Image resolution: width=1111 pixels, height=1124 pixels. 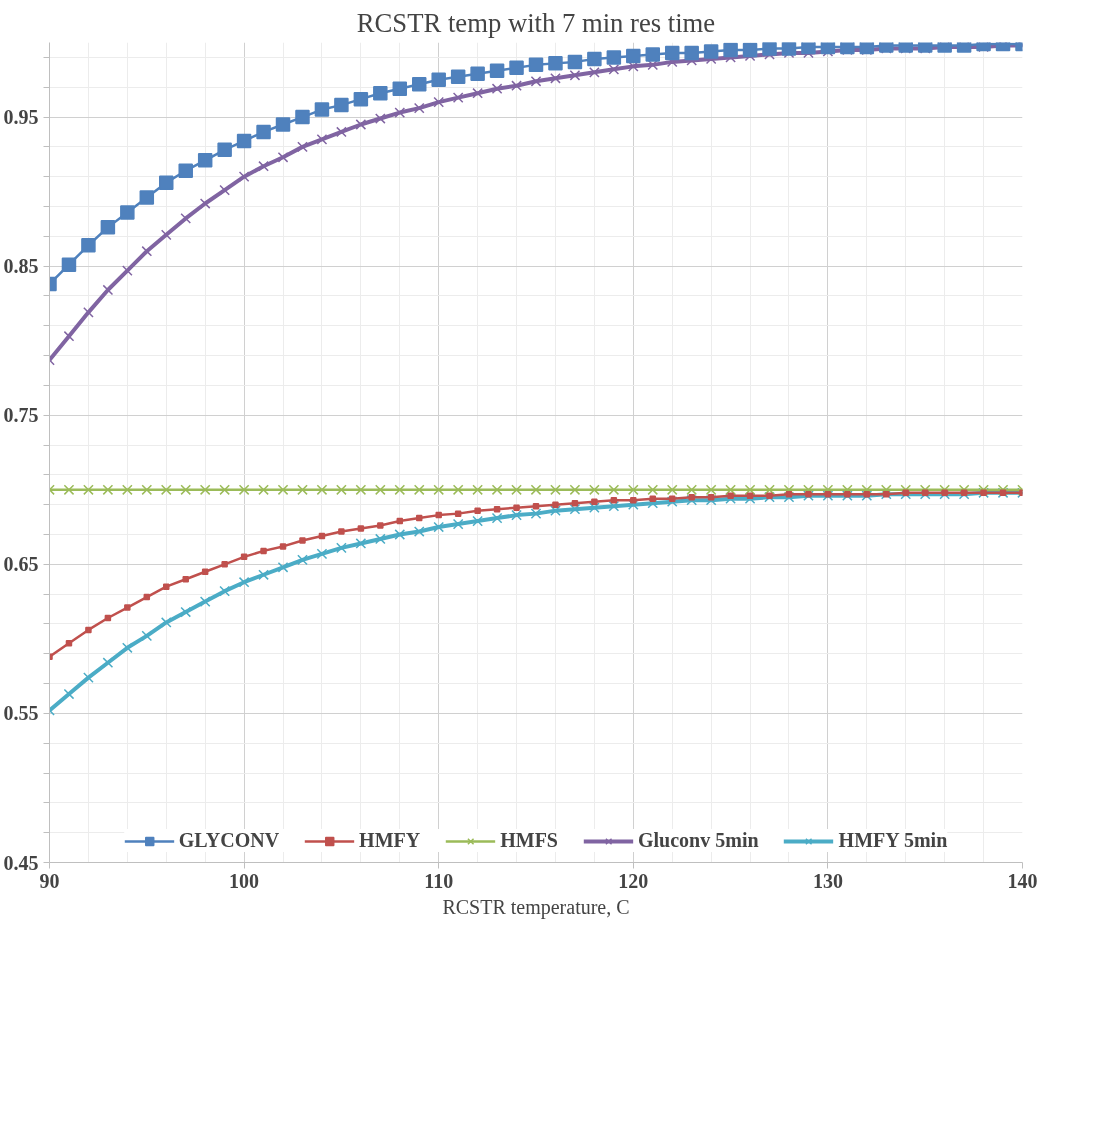 What do you see at coordinates (827, 880) in the screenshot?
I see `x-tick-label: 130` at bounding box center [827, 880].